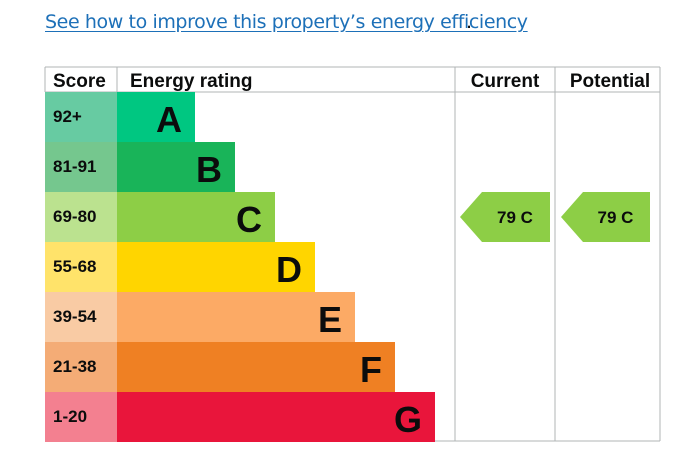 This screenshot has height=456, width=688. What do you see at coordinates (555, 217) in the screenshot?
I see `rating-markers: 79 C 79 C` at bounding box center [555, 217].